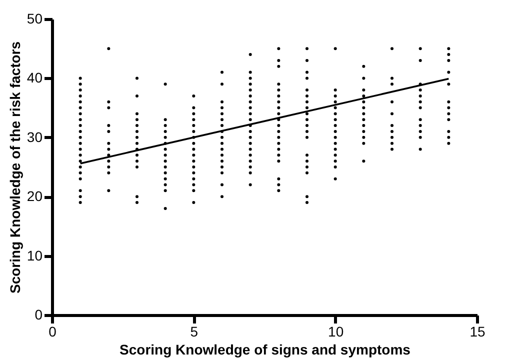  What do you see at coordinates (52, 332) in the screenshot?
I see `x-tick-label: 0` at bounding box center [52, 332].